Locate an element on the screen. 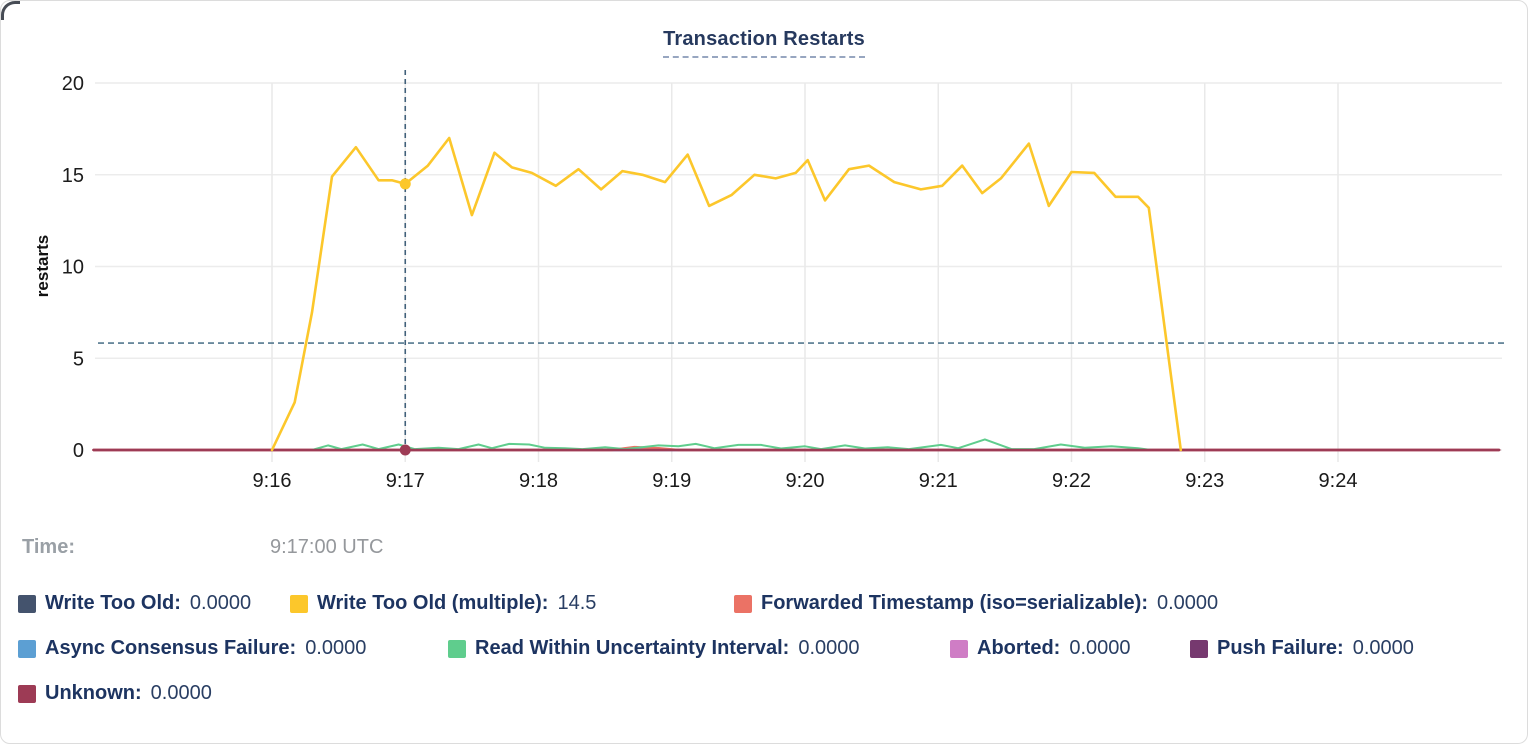 This screenshot has height=744, width=1528. x-tick-label: 9:19 is located at coordinates (671, 481).